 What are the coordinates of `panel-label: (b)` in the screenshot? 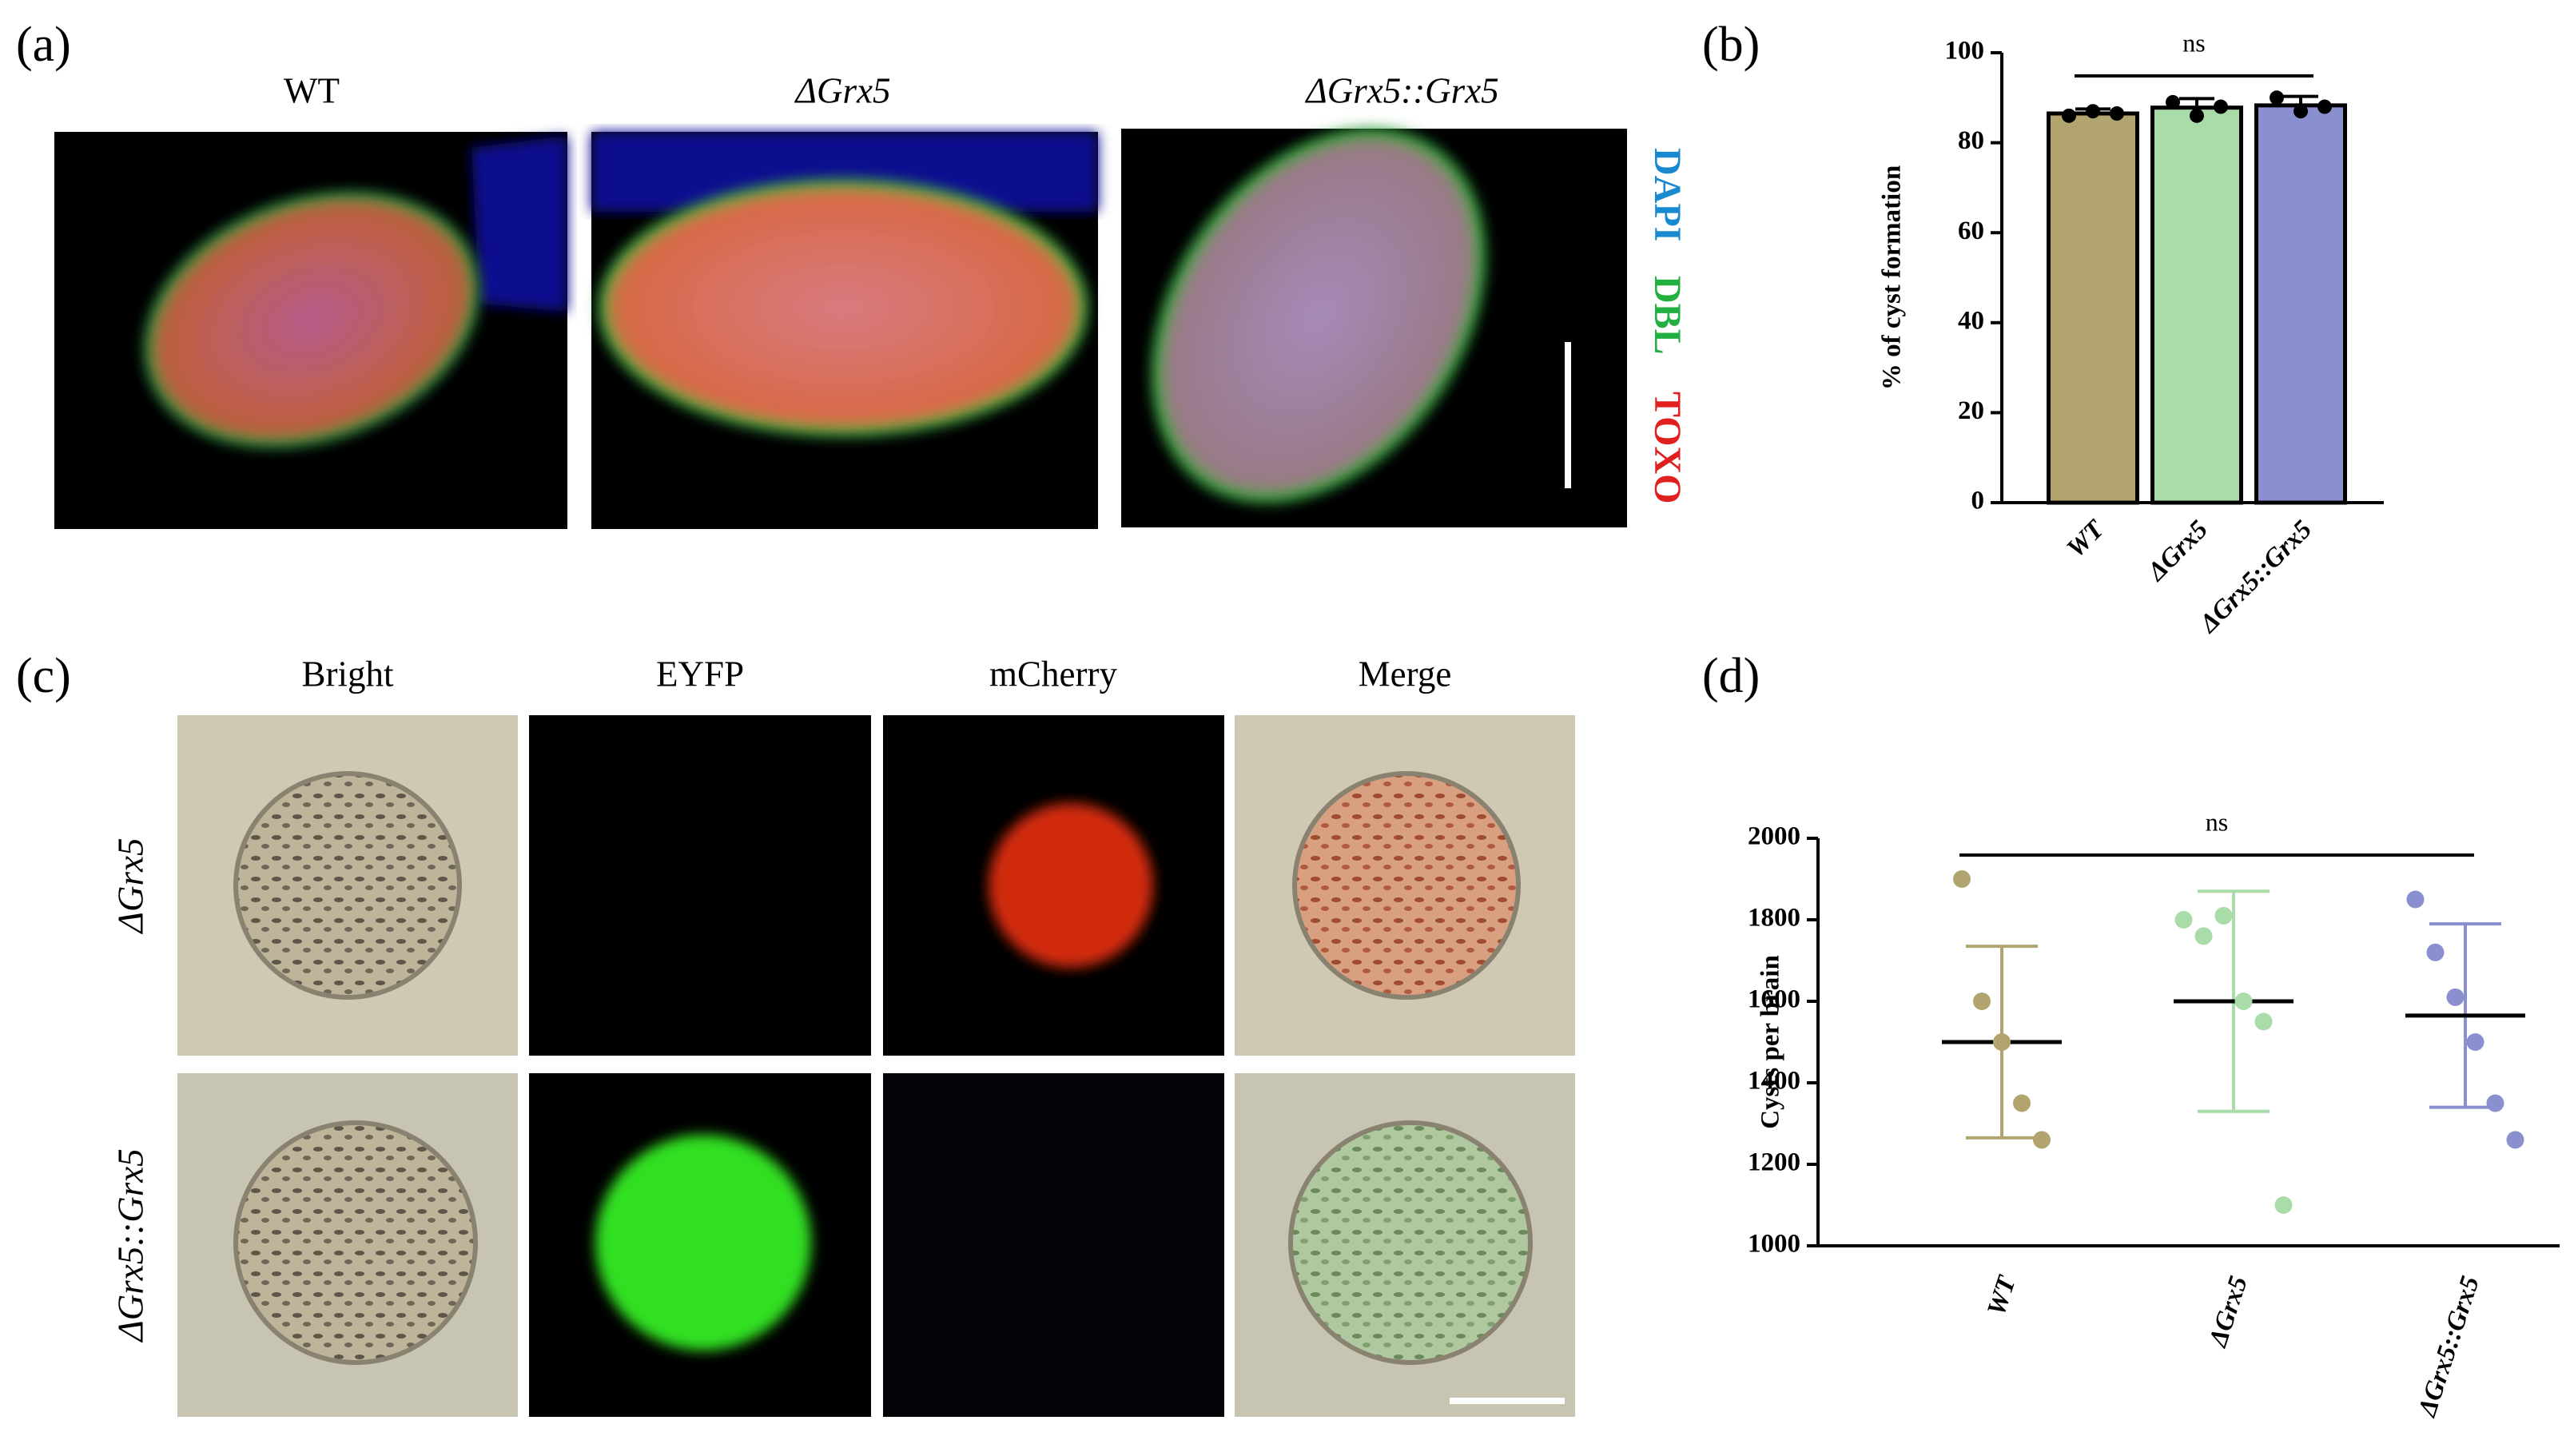 It's located at (1731, 45).